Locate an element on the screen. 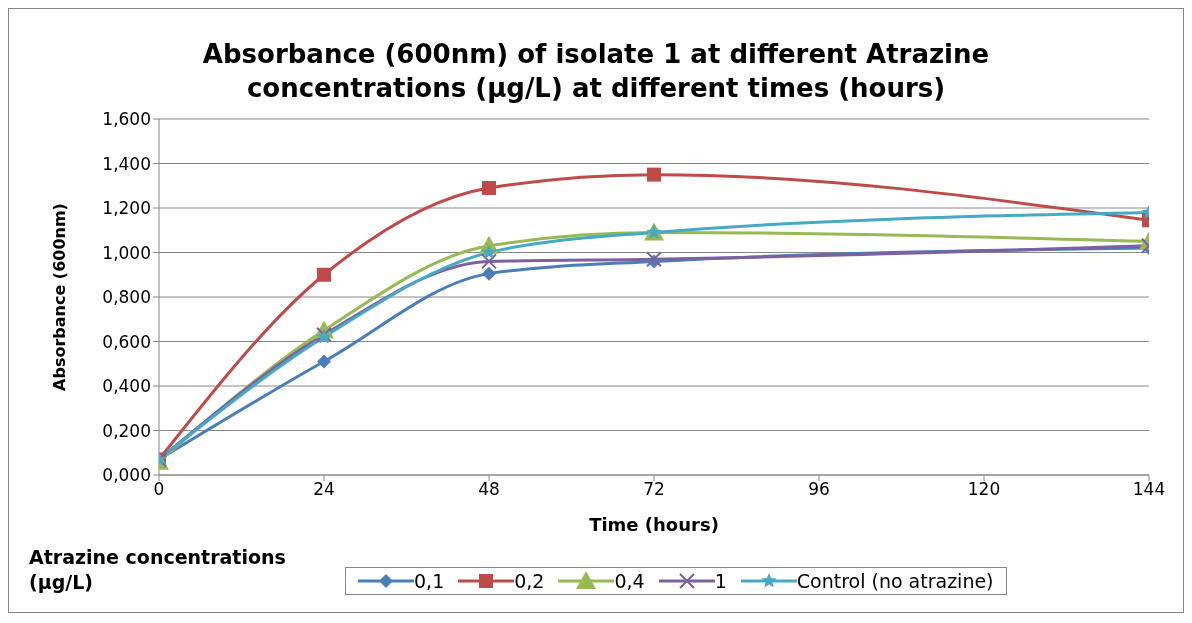 Image resolution: width=1192 pixels, height=623 pixels. legend-label: 0,4 is located at coordinates (629, 581).